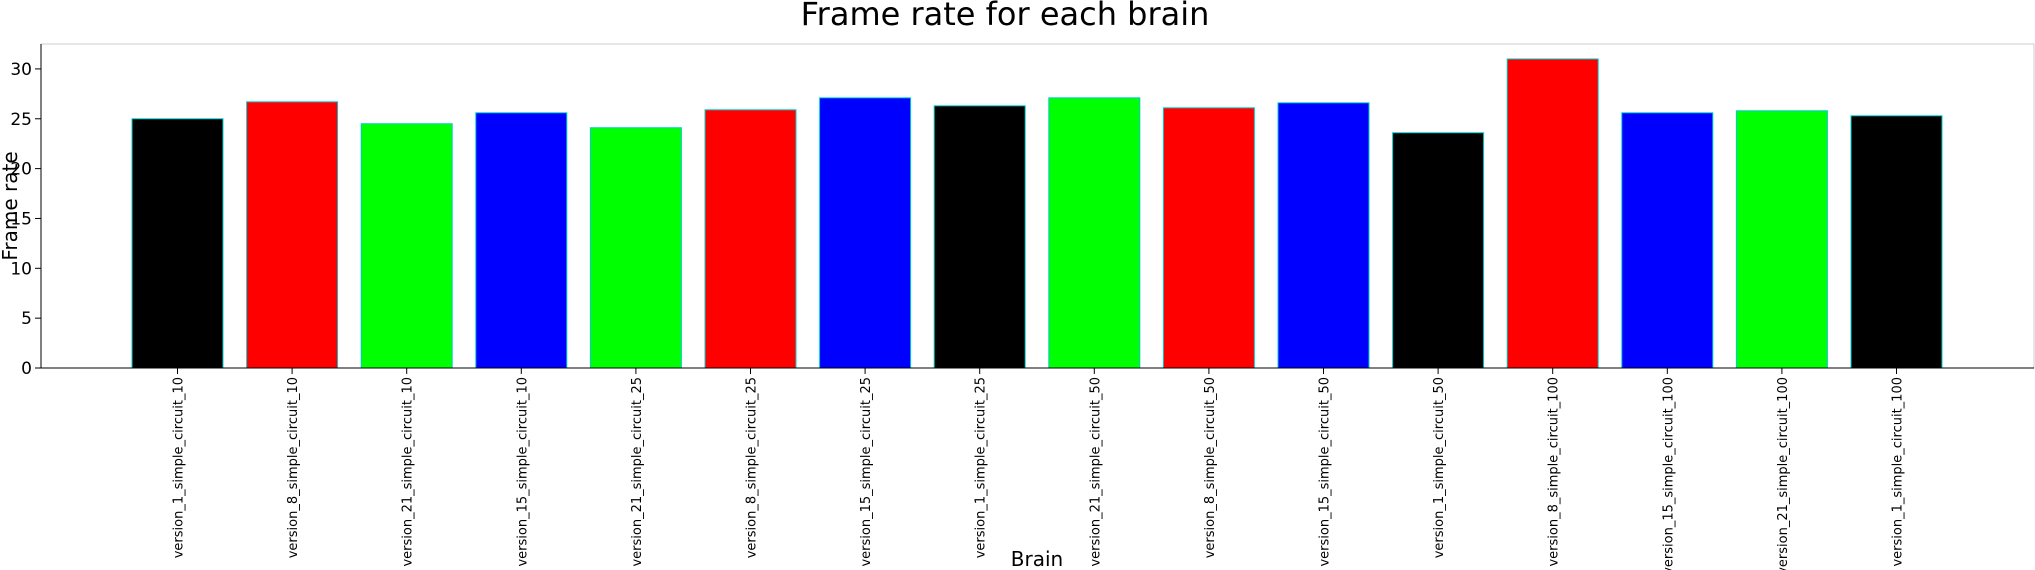 The image size is (2035, 570). What do you see at coordinates (408, 472) in the screenshot?
I see `x-tick-label: version_21_simple_circuit_10` at bounding box center [408, 472].